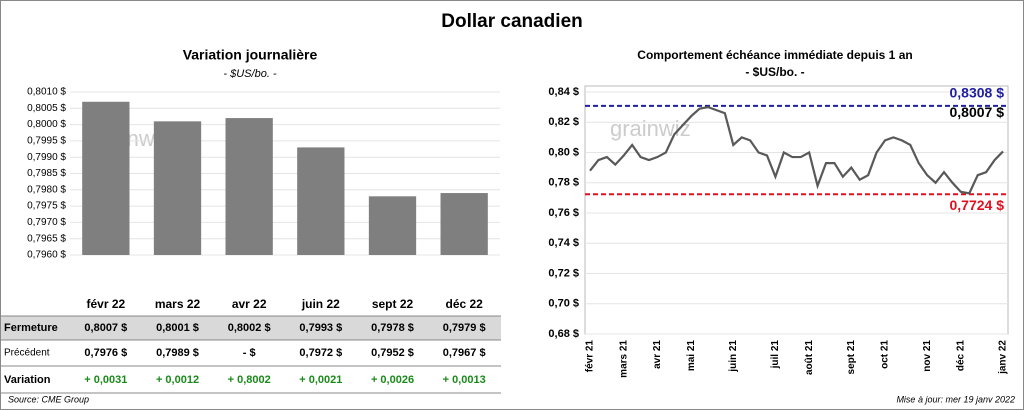  I want to click on x-tick-label: avr 22, so click(249, 304).